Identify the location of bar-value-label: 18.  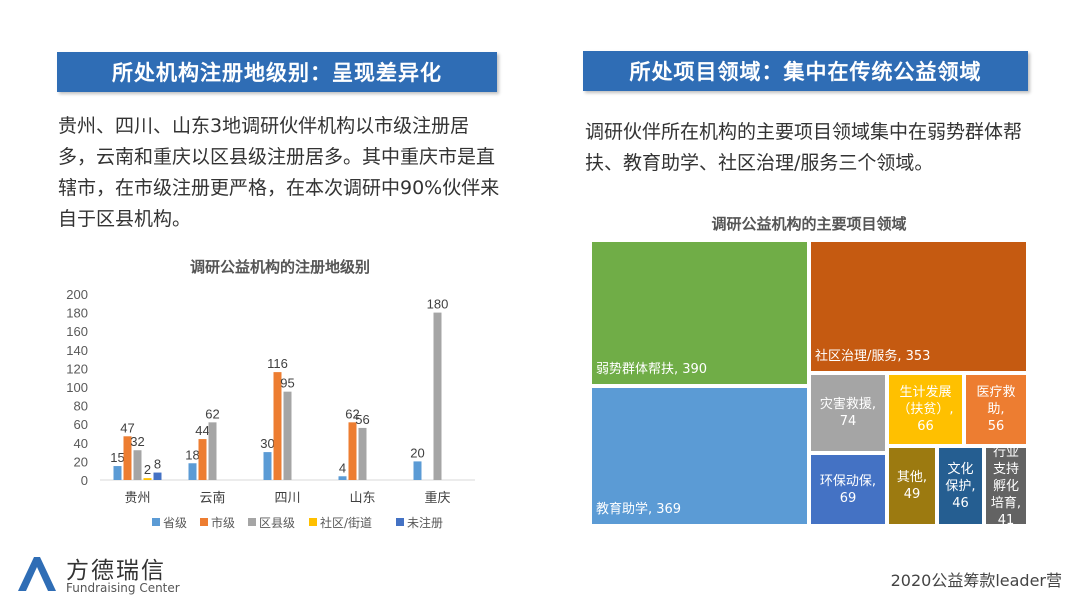
(192, 454).